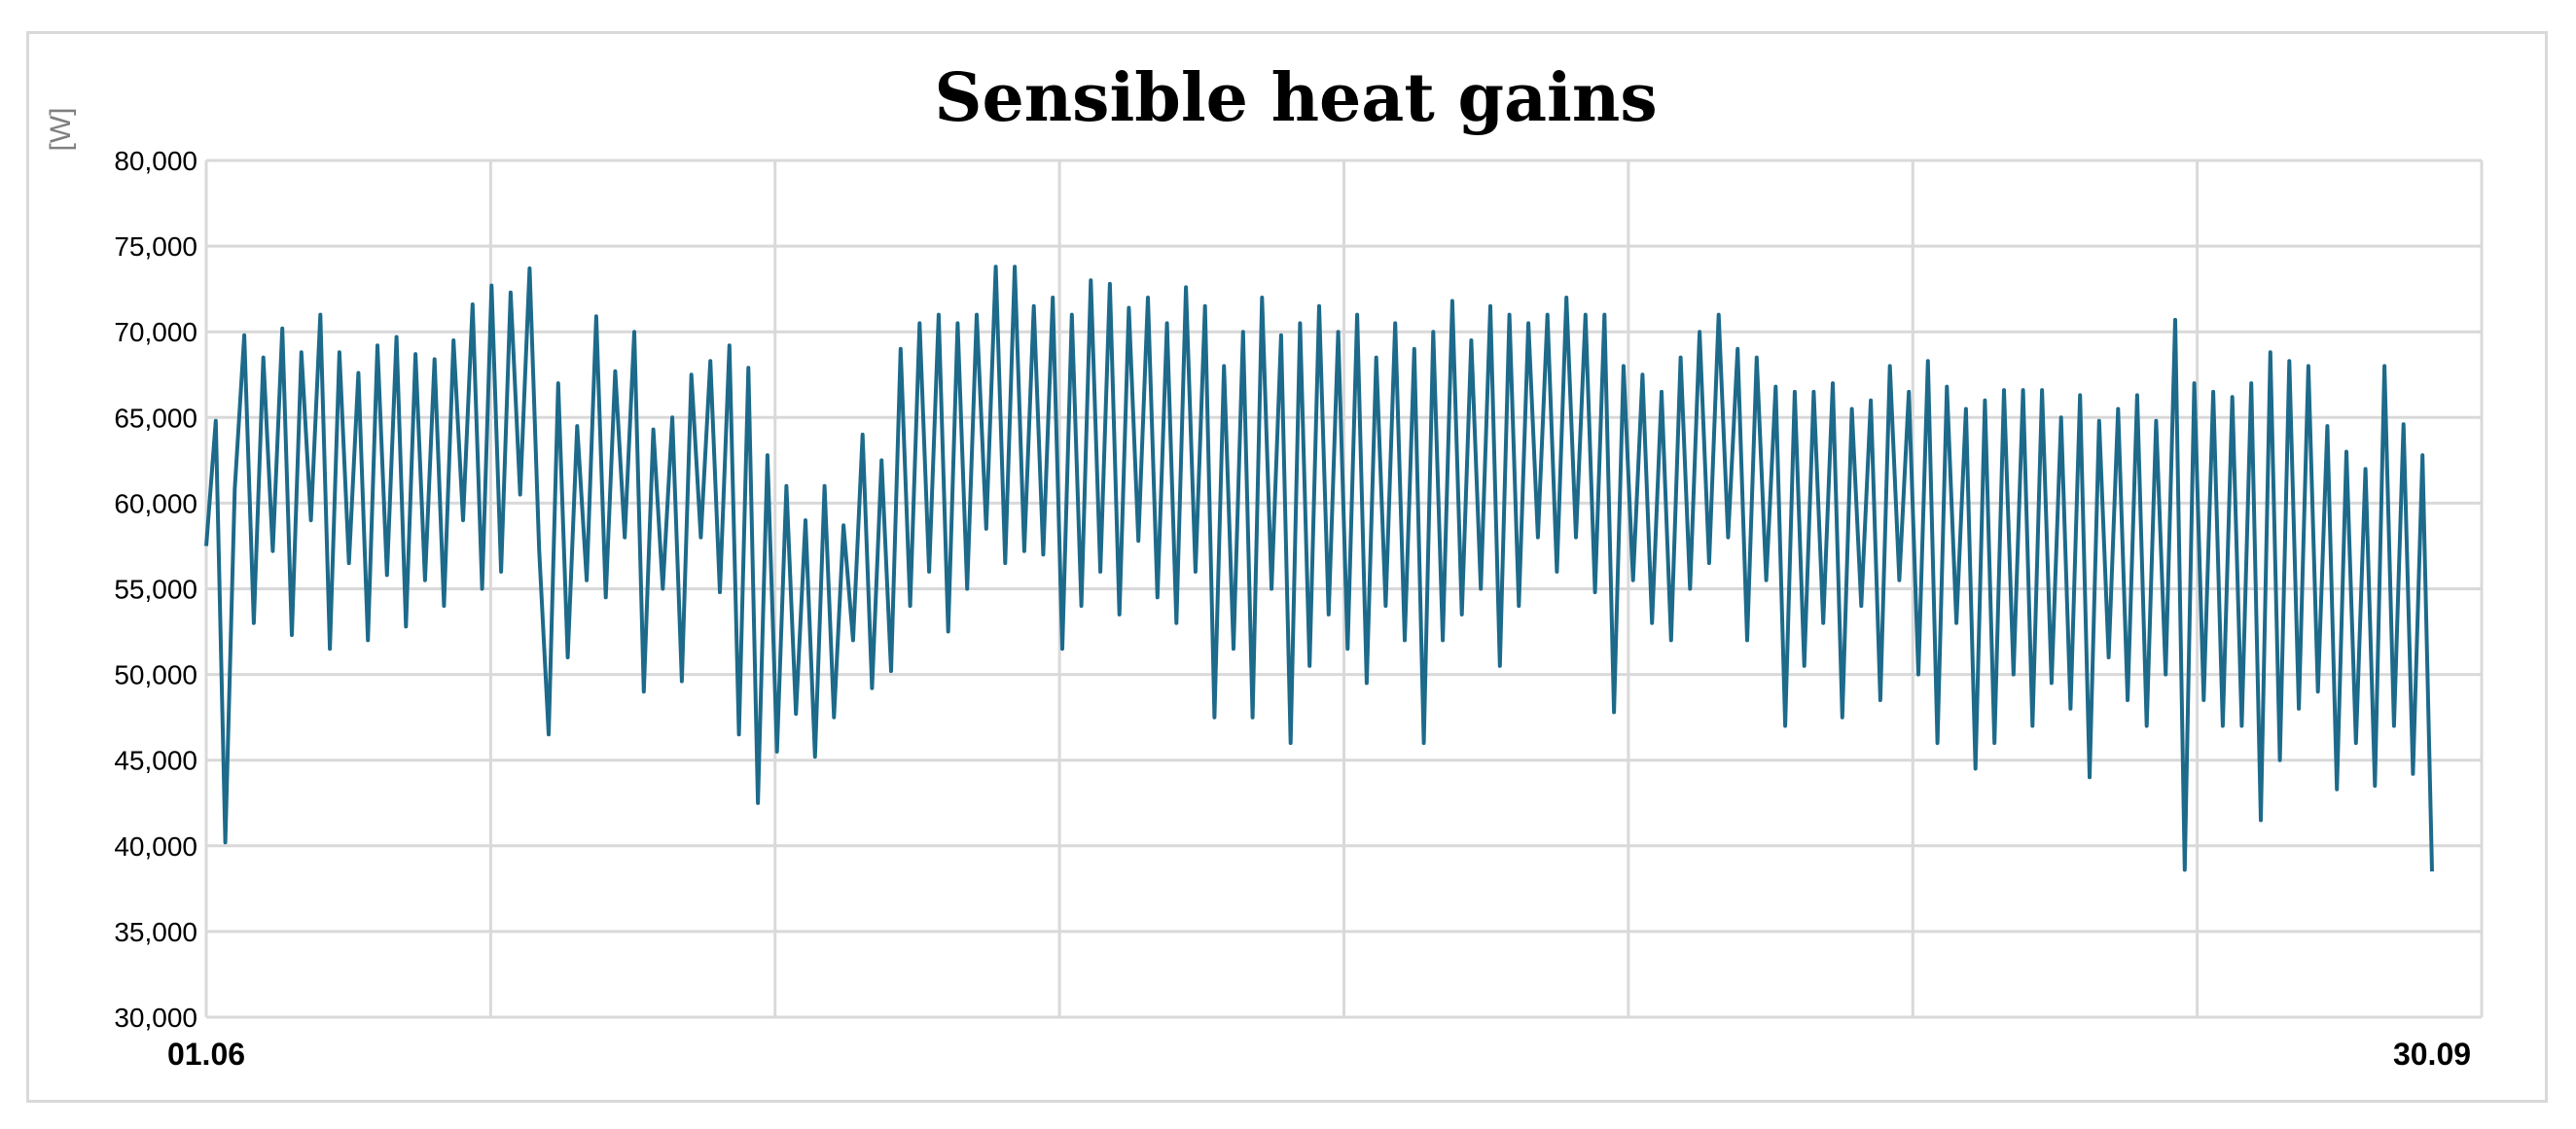 The width and height of the screenshot is (2576, 1129). What do you see at coordinates (1295, 98) in the screenshot?
I see `chart-title: Sensible heat gains` at bounding box center [1295, 98].